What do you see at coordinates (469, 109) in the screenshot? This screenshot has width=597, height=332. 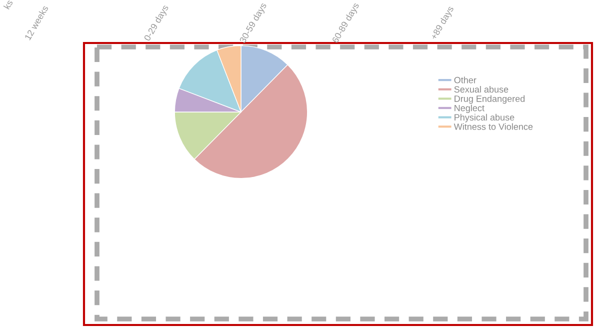 I see `legend-label: Neglect` at bounding box center [469, 109].